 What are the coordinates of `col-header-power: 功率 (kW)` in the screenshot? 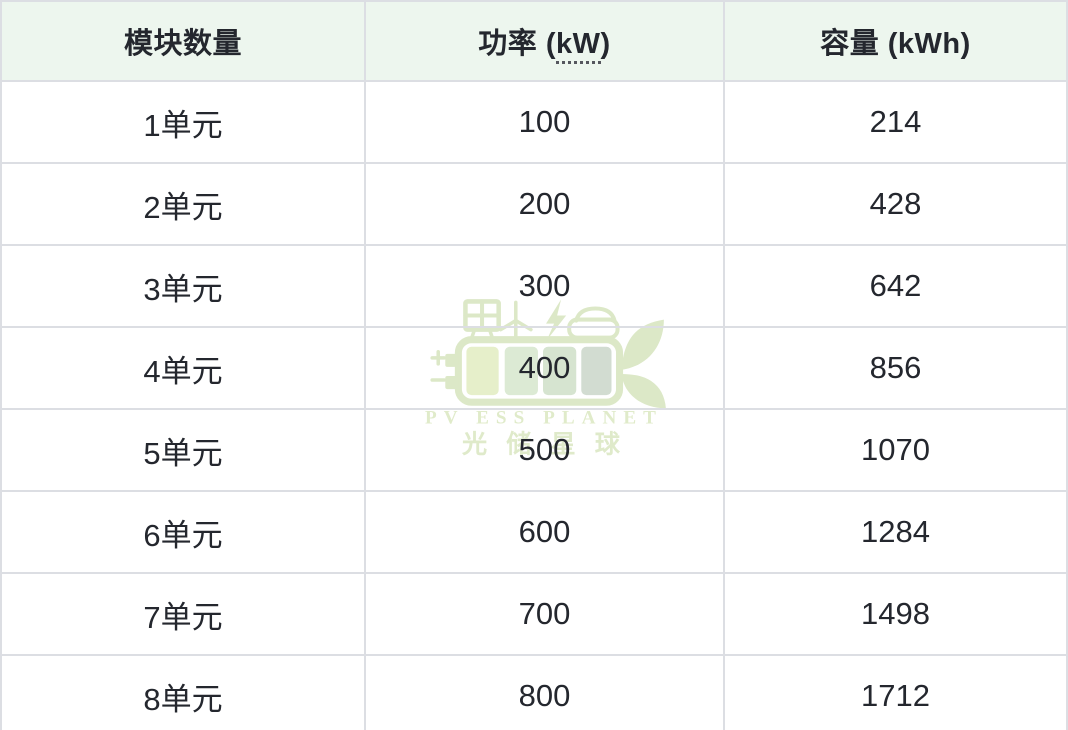 It's located at (544, 41).